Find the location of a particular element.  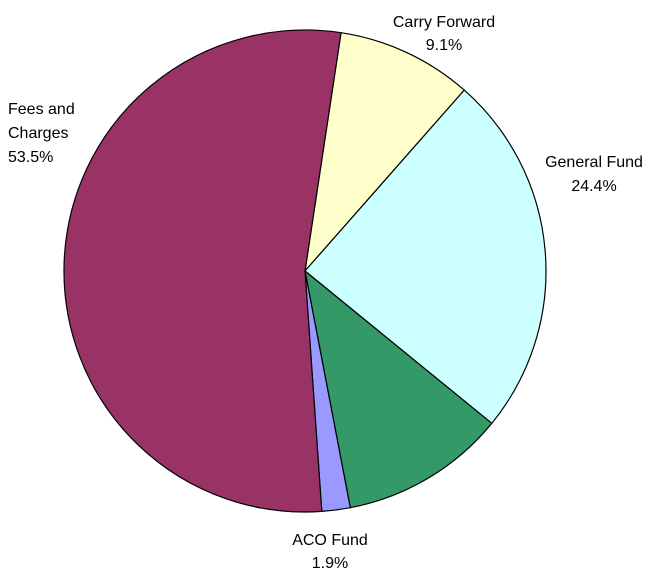

value-aco-fund: 1.9% is located at coordinates (330, 563).